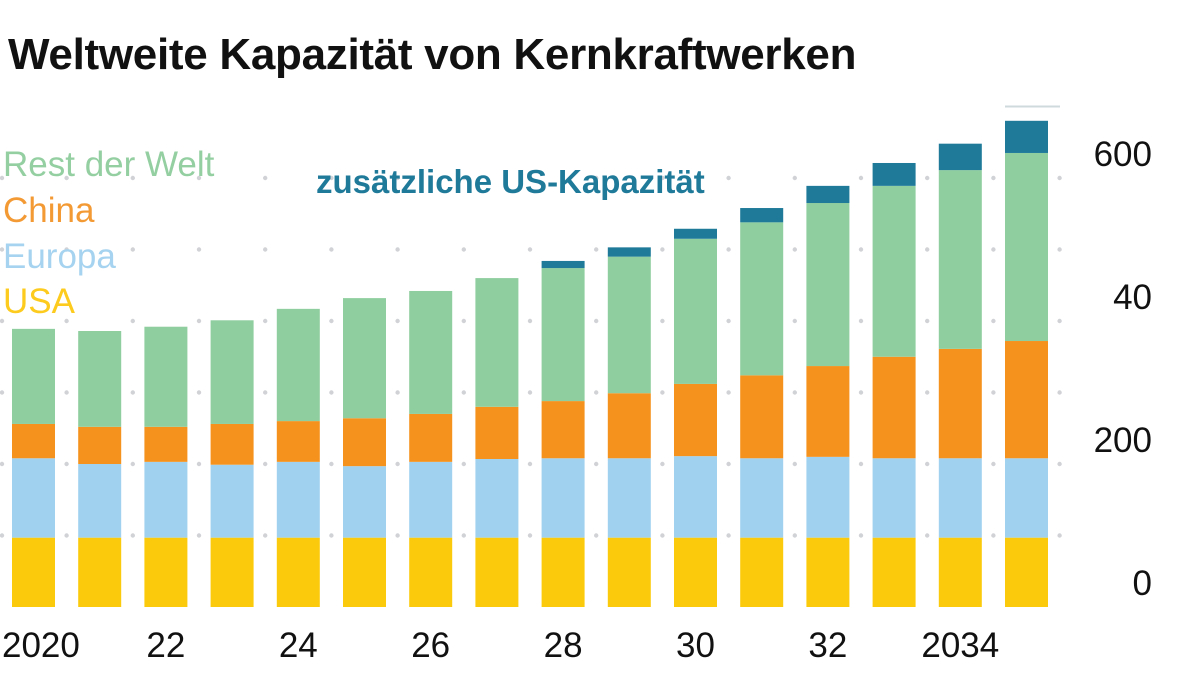 The height and width of the screenshot is (688, 1200). I want to click on x-tick-label: 24, so click(298, 645).